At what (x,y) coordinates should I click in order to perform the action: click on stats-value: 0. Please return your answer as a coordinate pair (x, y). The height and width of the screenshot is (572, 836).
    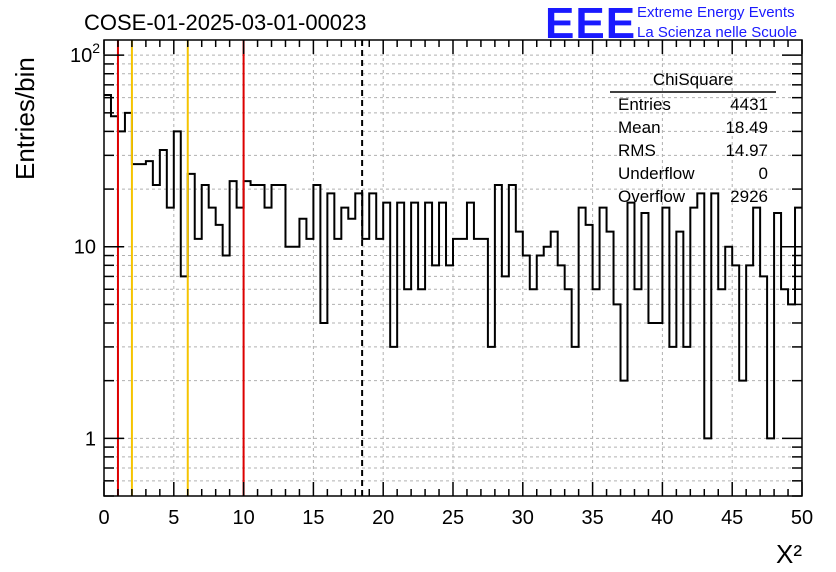
    Looking at the image, I should click on (763, 173).